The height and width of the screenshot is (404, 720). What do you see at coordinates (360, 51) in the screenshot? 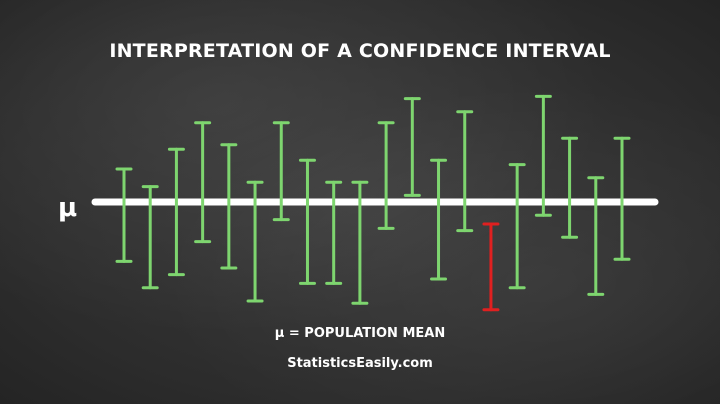
I see `chart-title: INTERPRETATION OF A CONFIDENCE INTERVAL` at bounding box center [360, 51].